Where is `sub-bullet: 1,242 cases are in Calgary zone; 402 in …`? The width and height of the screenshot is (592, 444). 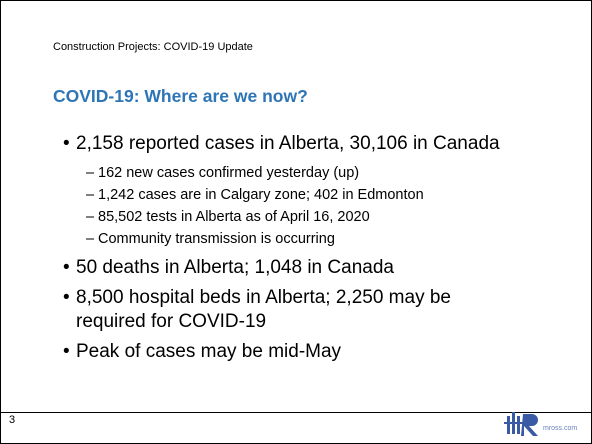
sub-bullet: 1,242 cases are in Calgary zone; 402 in … is located at coordinates (298, 195).